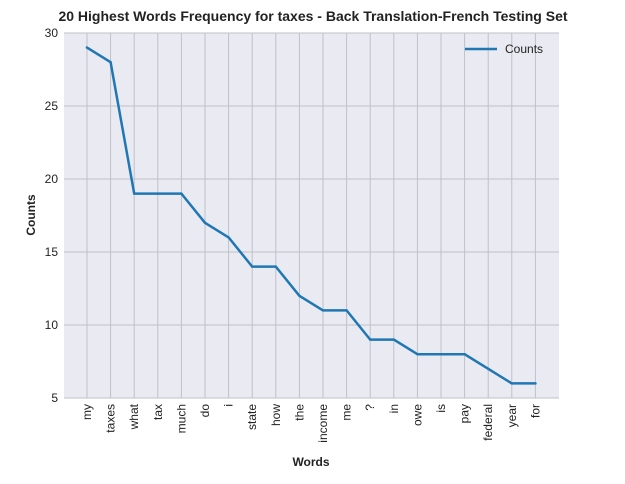 The height and width of the screenshot is (484, 625). What do you see at coordinates (52, 252) in the screenshot?
I see `y-tick-label: 15` at bounding box center [52, 252].